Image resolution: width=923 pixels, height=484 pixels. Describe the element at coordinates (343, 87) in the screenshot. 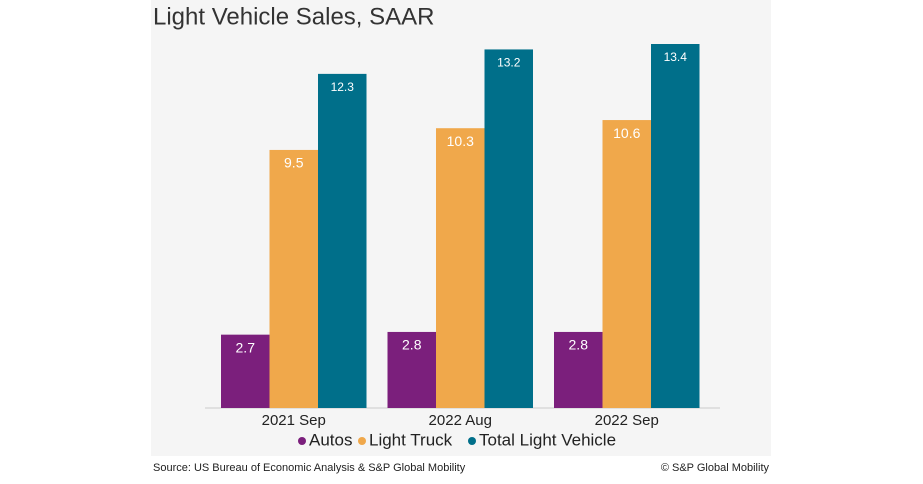

I see `data-label: 12.3` at that location.